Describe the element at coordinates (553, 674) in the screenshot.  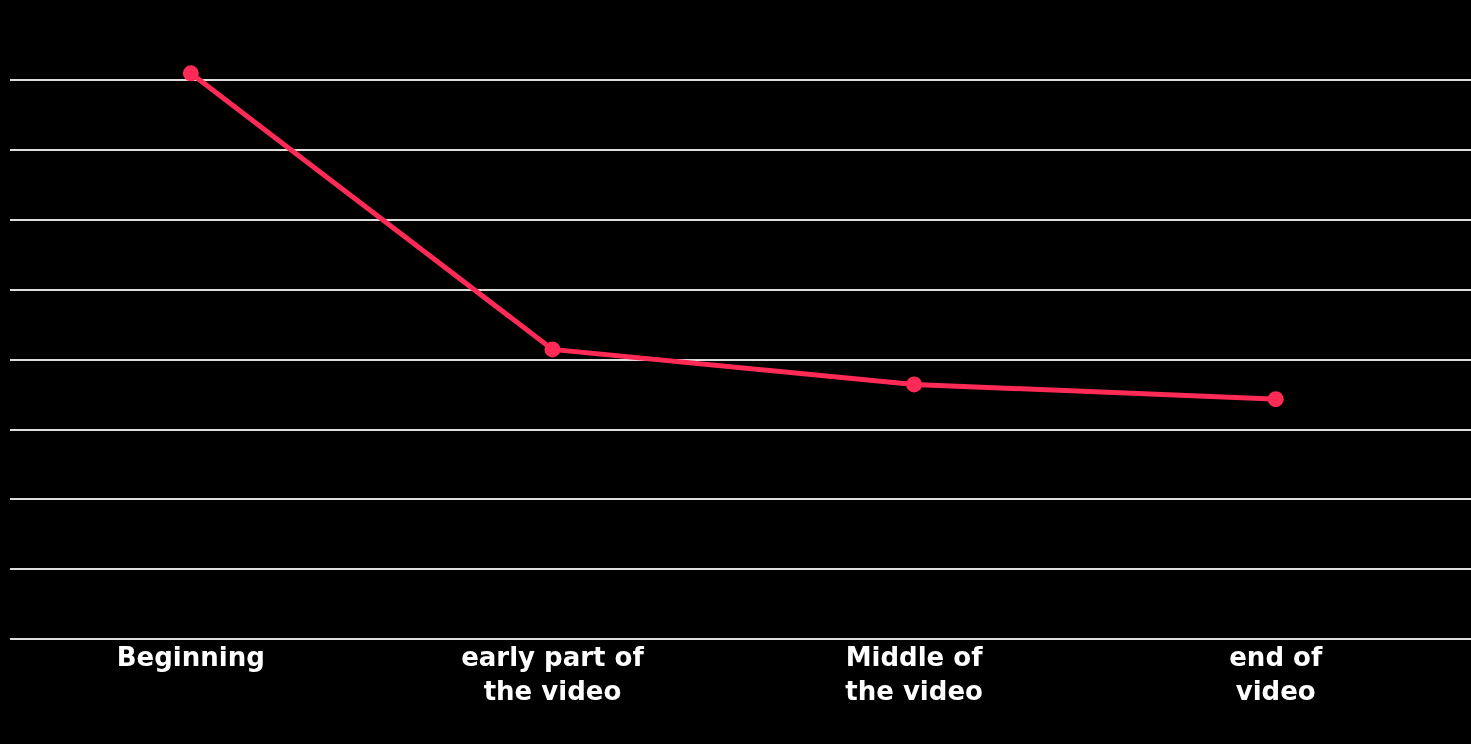
I see `x-tick-label: early part of the video` at that location.